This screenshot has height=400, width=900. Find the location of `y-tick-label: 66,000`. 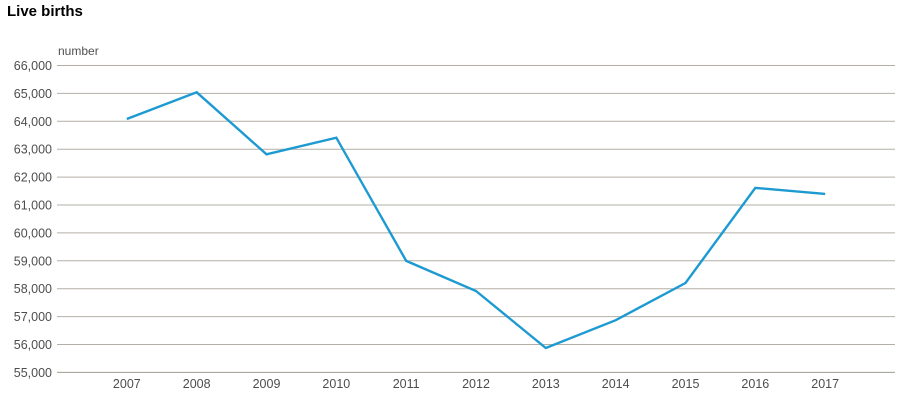

y-tick-label: 66,000 is located at coordinates (33, 66).